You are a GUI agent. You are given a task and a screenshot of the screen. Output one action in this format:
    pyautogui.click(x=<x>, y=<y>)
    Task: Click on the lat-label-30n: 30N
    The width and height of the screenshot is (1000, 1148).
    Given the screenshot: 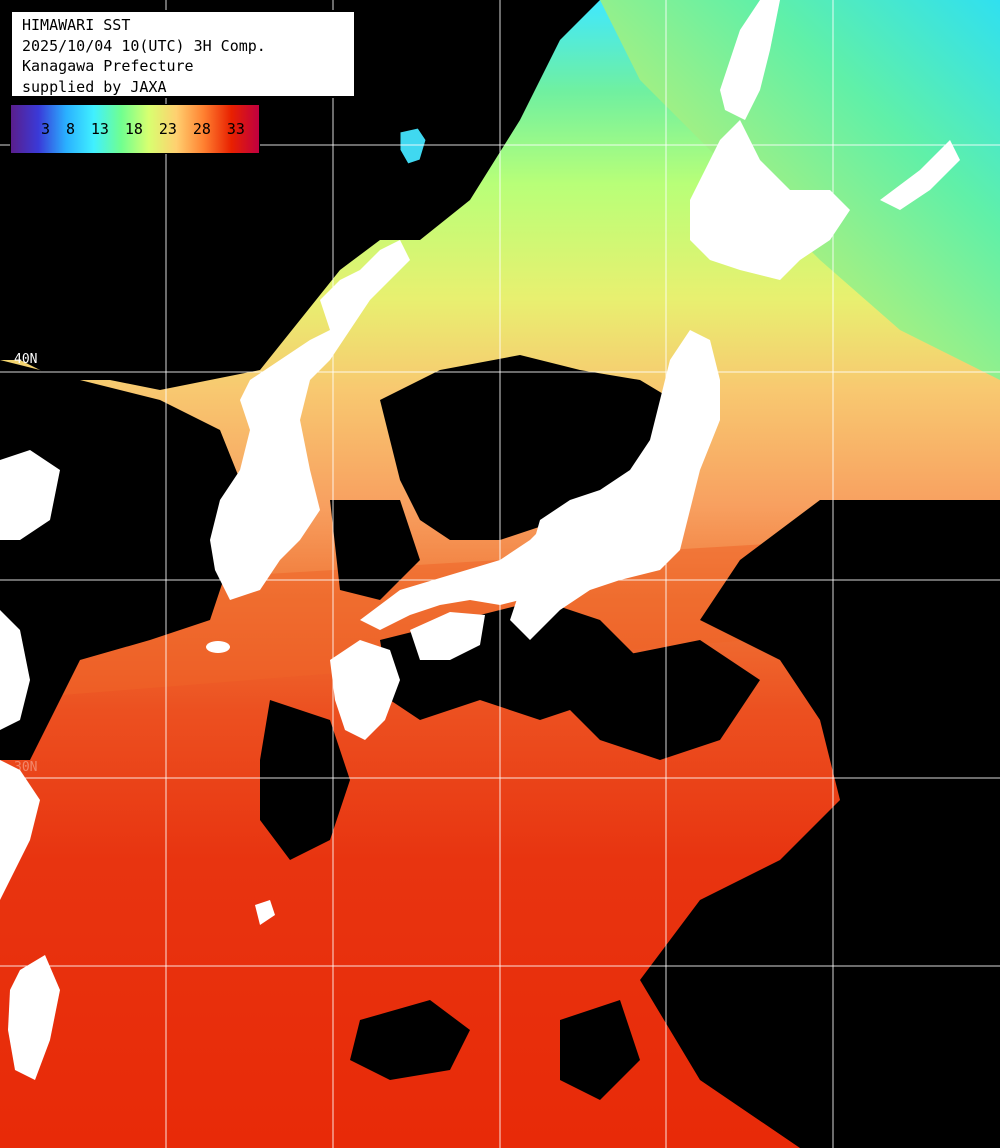 What is the action you would take?
    pyautogui.click(x=26, y=767)
    